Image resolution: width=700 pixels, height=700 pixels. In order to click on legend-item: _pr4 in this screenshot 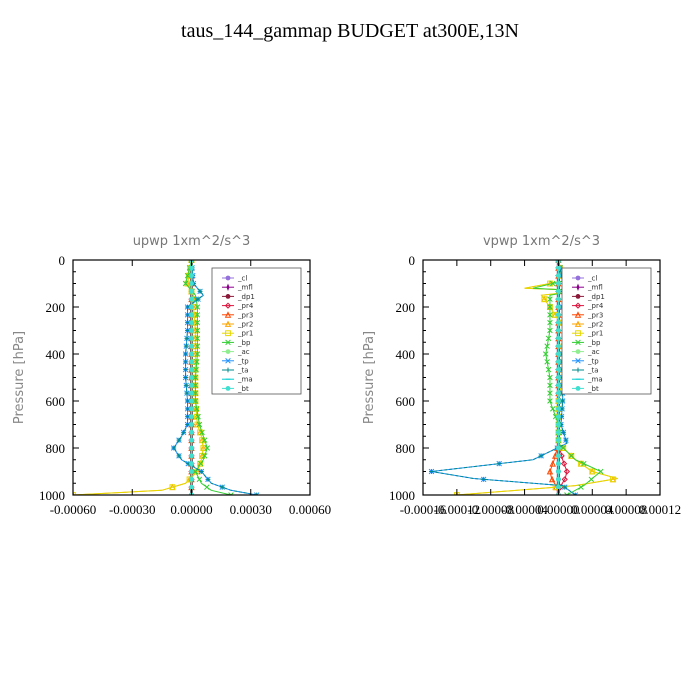, I will do `click(238, 306)`.